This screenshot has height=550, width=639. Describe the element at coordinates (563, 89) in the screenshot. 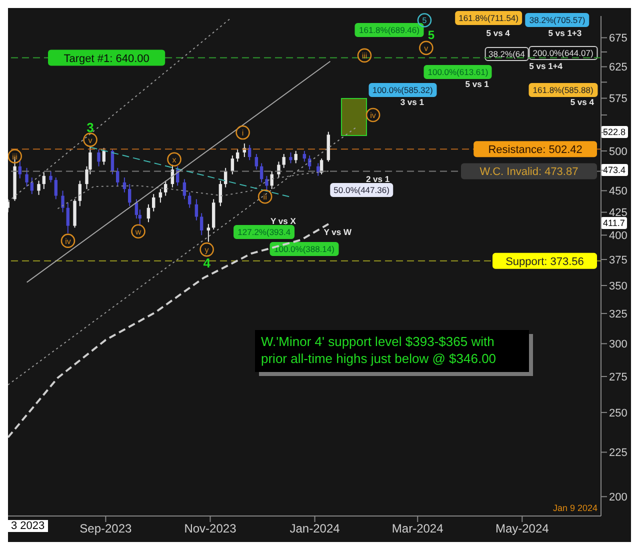

I see `annotation: 161.8%(585.88)` at that location.